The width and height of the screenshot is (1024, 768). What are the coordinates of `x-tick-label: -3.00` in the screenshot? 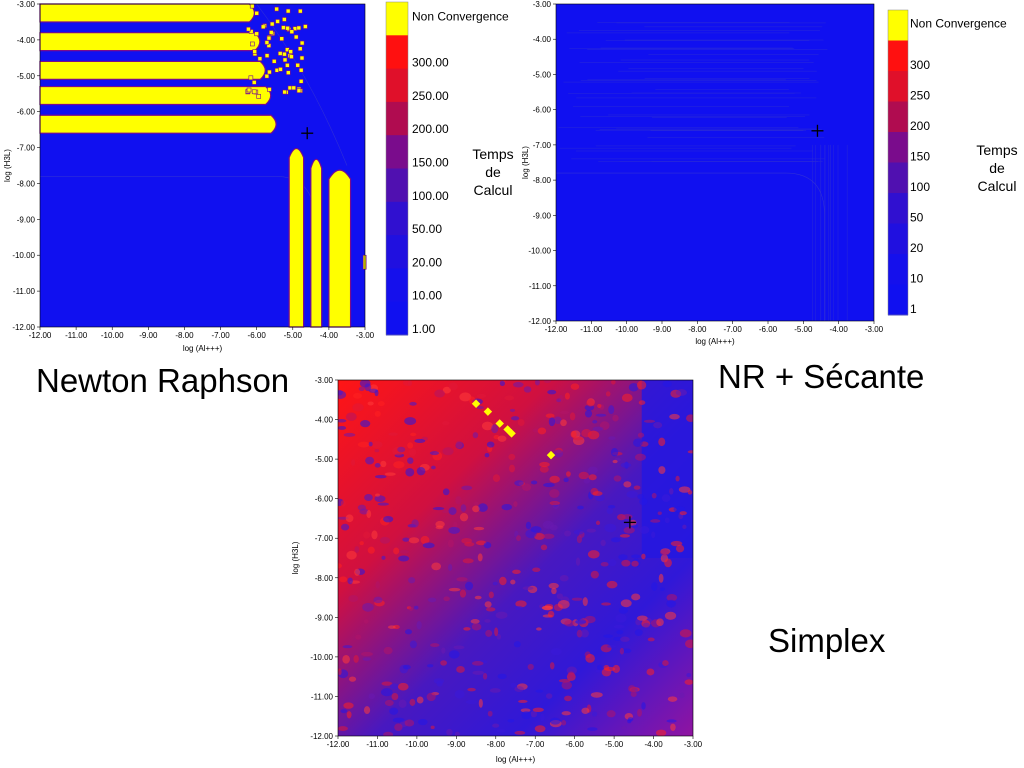 It's located at (693, 744).